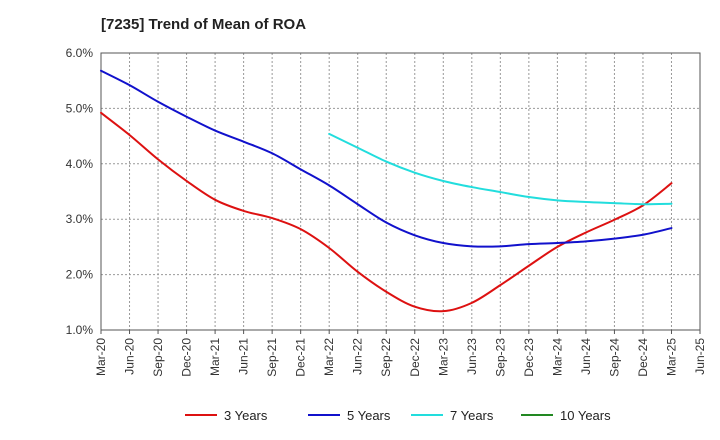 This screenshot has width=720, height=440. I want to click on y-tick-label: 5.0%, so click(80, 108).